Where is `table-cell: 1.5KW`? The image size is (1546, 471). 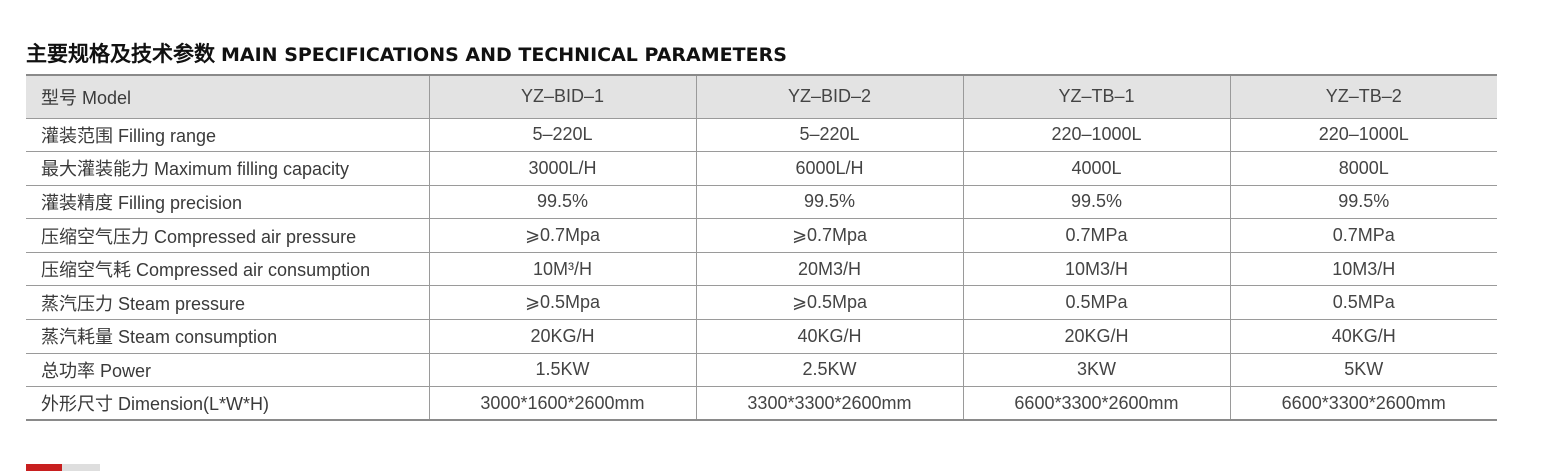 table-cell: 1.5KW is located at coordinates (562, 370).